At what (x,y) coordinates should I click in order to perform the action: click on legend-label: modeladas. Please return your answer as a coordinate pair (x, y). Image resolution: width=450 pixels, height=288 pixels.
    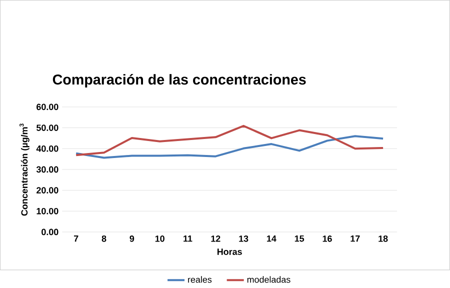
    Looking at the image, I should click on (268, 279).